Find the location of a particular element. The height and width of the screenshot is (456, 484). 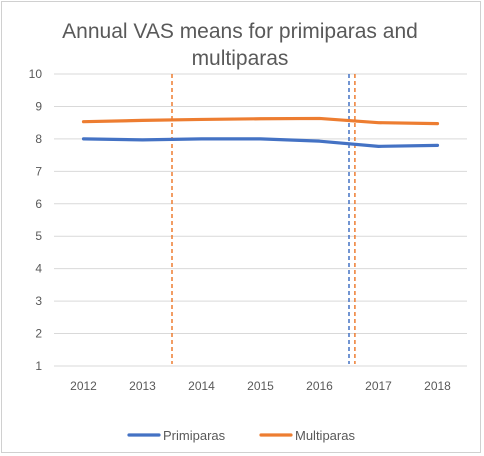

x-tick-label: 2014 is located at coordinates (201, 386).